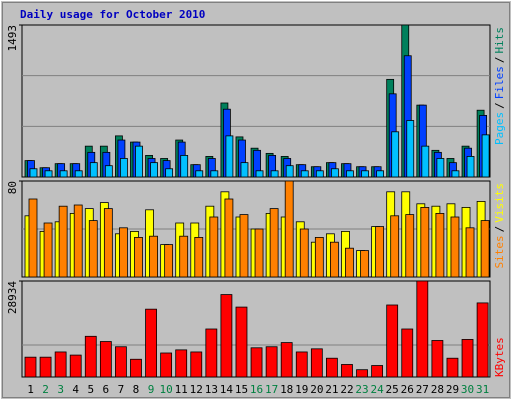 Image resolution: width=512 pixels, height=400 pixels. What do you see at coordinates (196, 389) in the screenshot?
I see `x-tick-label: 12` at bounding box center [196, 389].